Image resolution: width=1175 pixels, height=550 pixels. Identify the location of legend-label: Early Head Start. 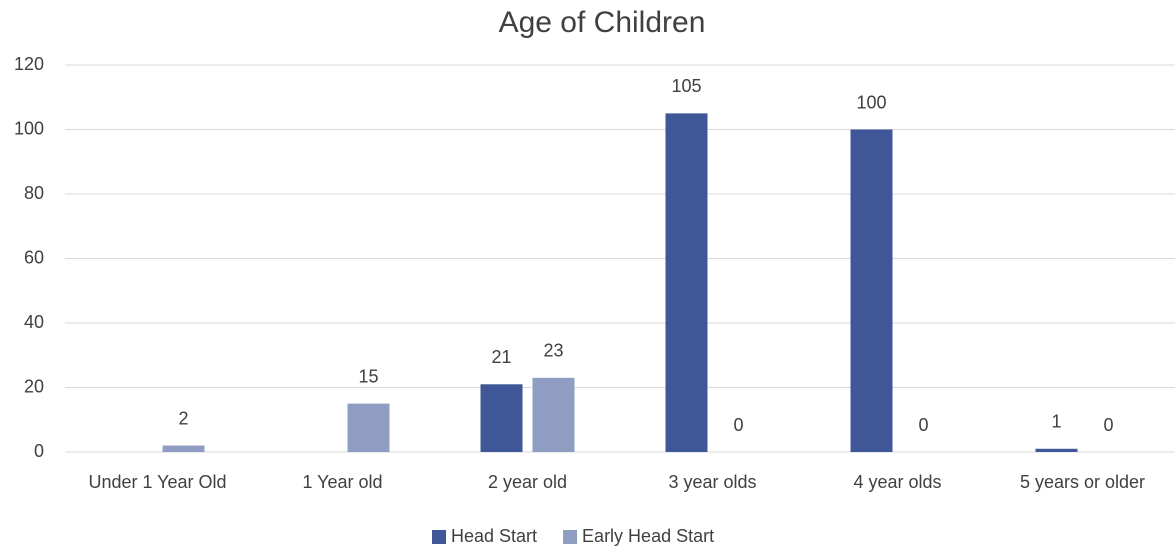
(648, 536).